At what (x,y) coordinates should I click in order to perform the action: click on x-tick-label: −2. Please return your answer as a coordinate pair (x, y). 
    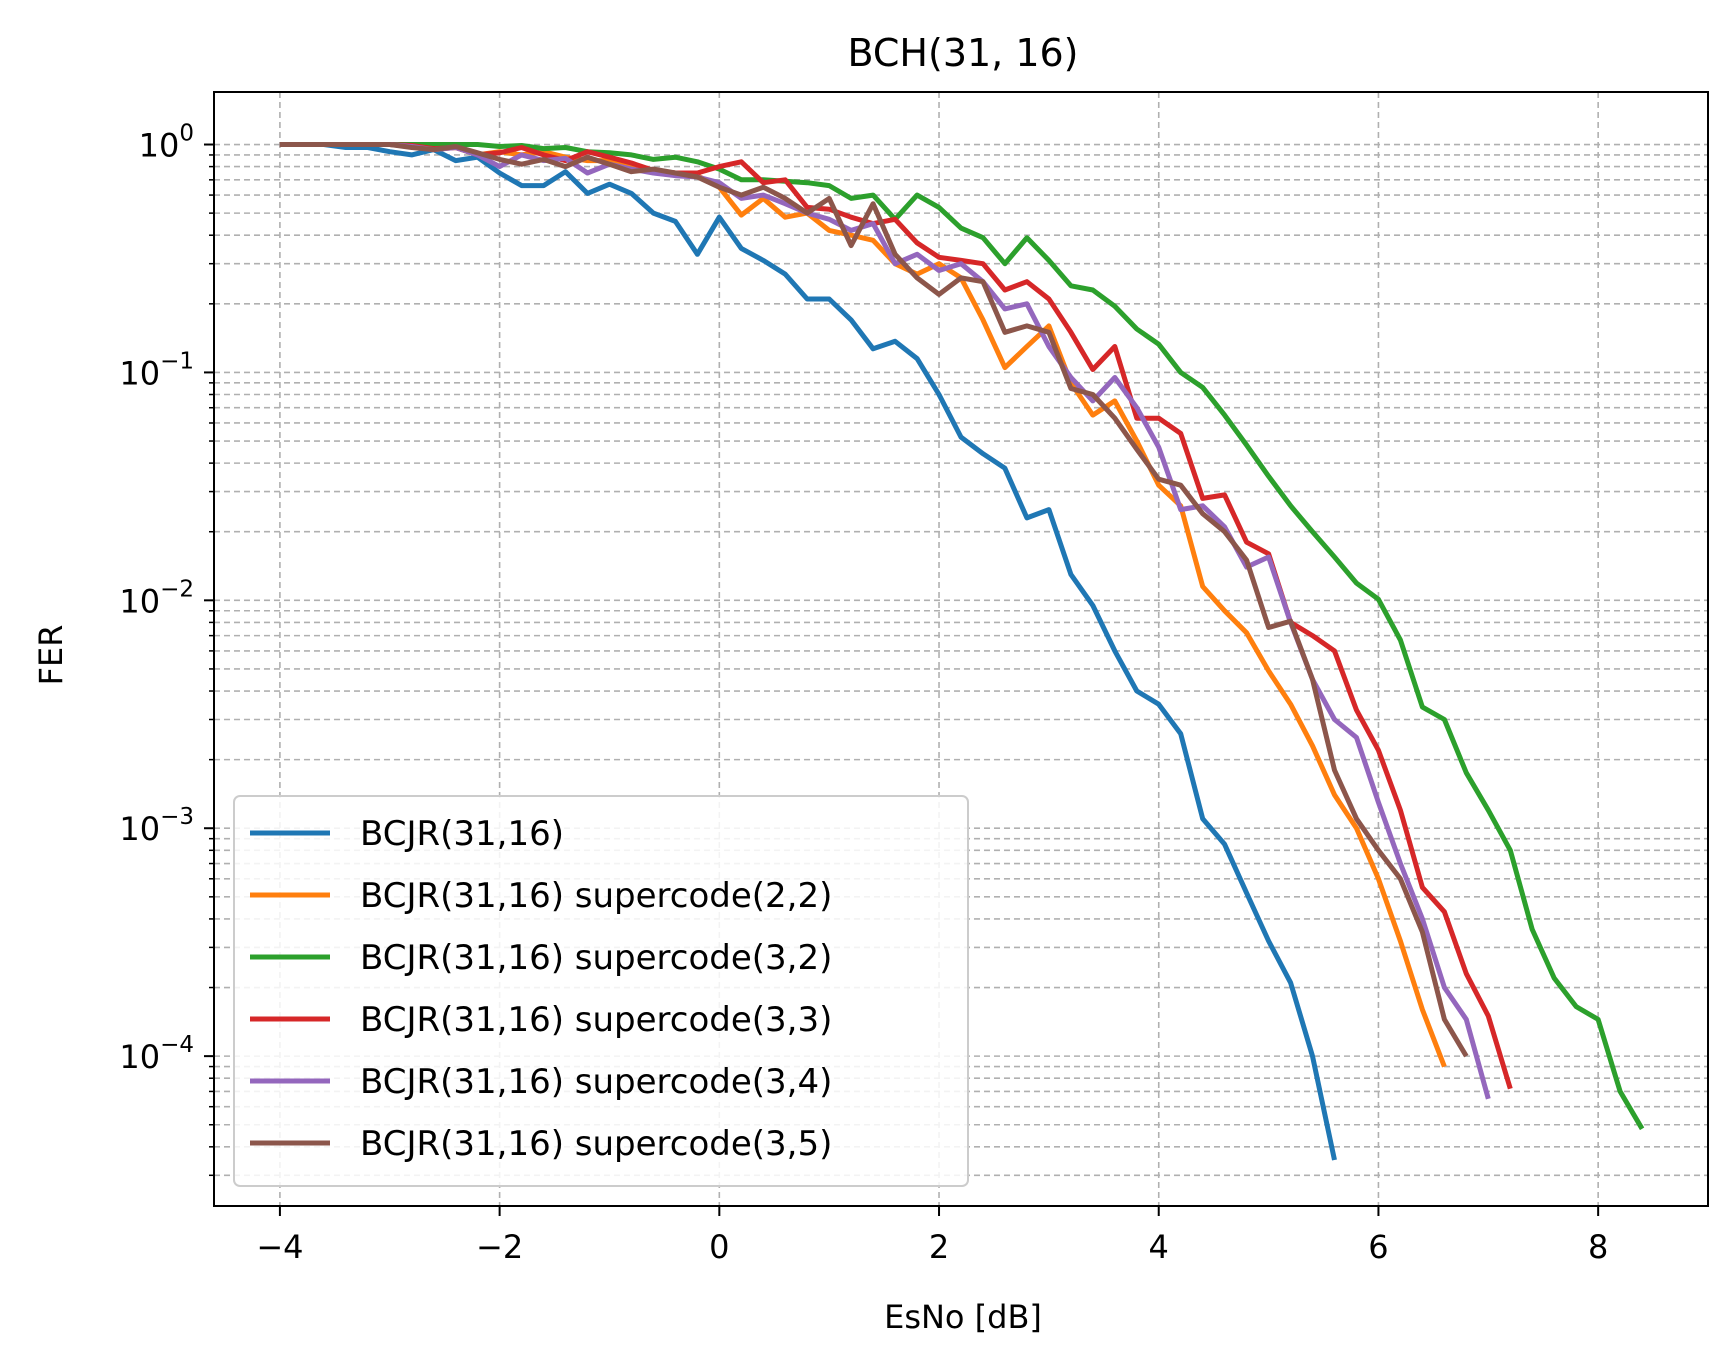
    Looking at the image, I should click on (499, 1247).